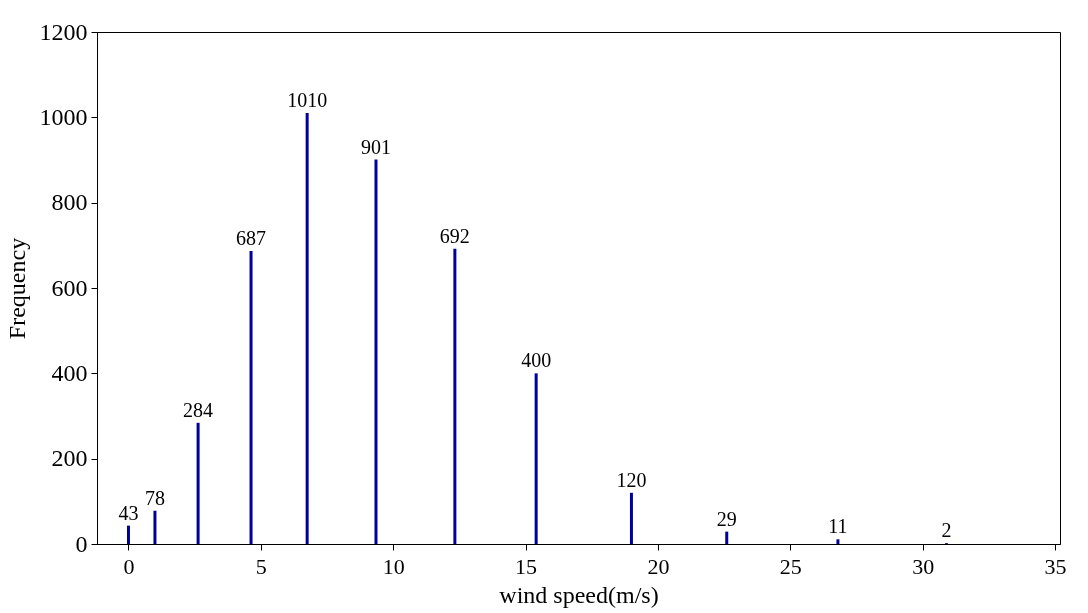 Image resolution: width=1088 pixels, height=613 pixels. What do you see at coordinates (128, 512) in the screenshot?
I see `data-label: 43` at bounding box center [128, 512].